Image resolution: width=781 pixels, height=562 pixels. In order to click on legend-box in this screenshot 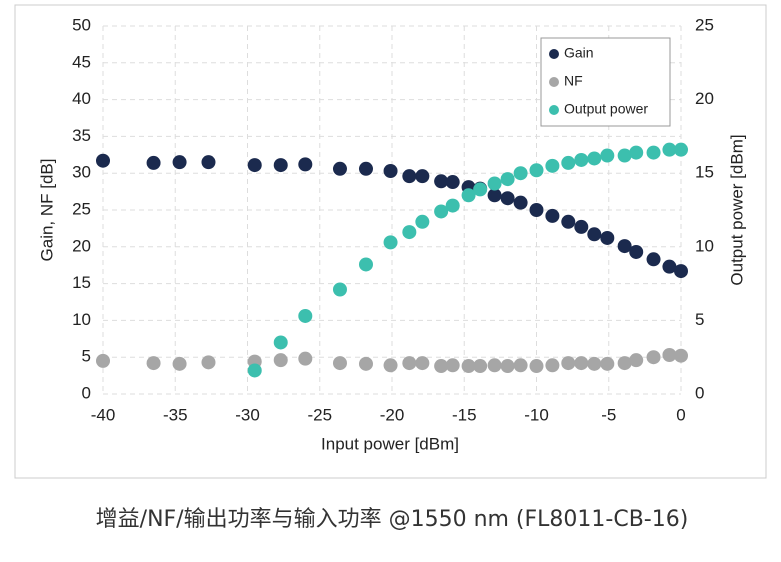, I will do `click(605, 82)`.